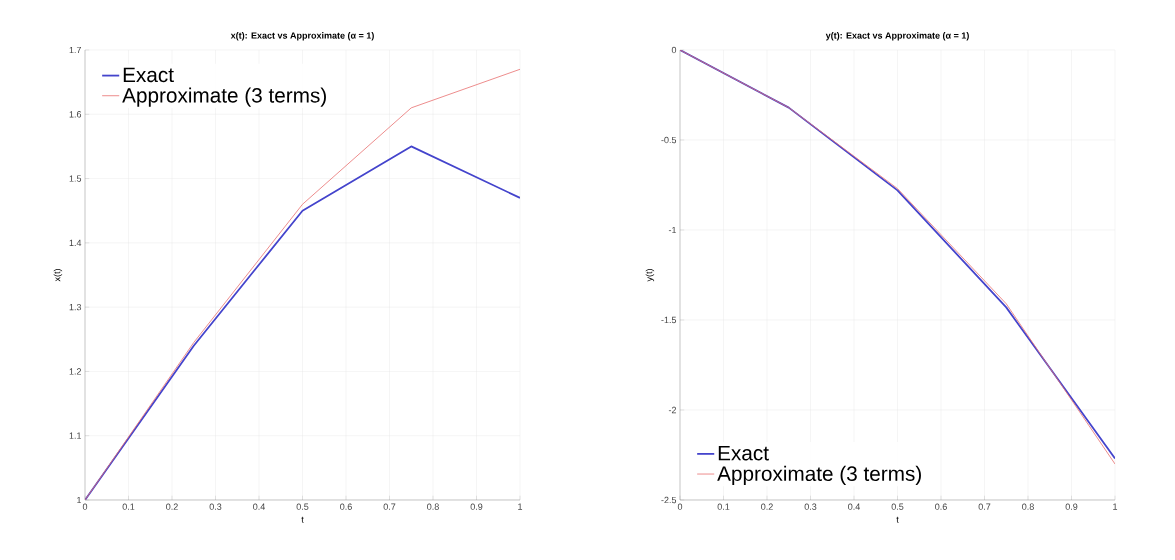  Describe the element at coordinates (75, 114) in the screenshot. I see `y-tick-label: 1.6` at that location.